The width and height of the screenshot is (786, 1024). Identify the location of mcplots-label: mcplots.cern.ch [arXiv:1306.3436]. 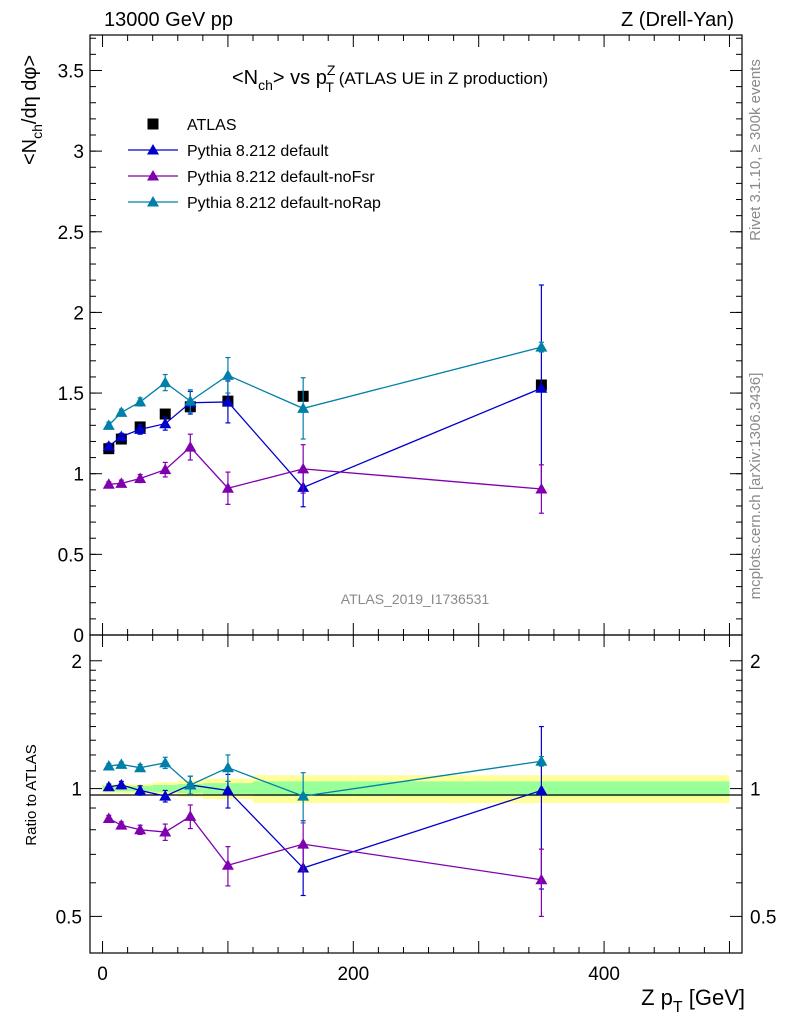
(755, 486).